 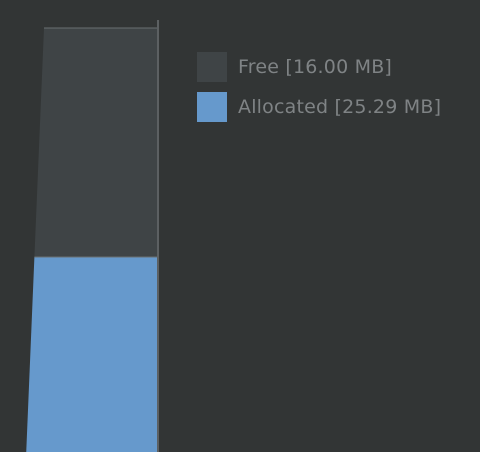 I want to click on legend-item-free: Free [16.00 MB], so click(x=319, y=67).